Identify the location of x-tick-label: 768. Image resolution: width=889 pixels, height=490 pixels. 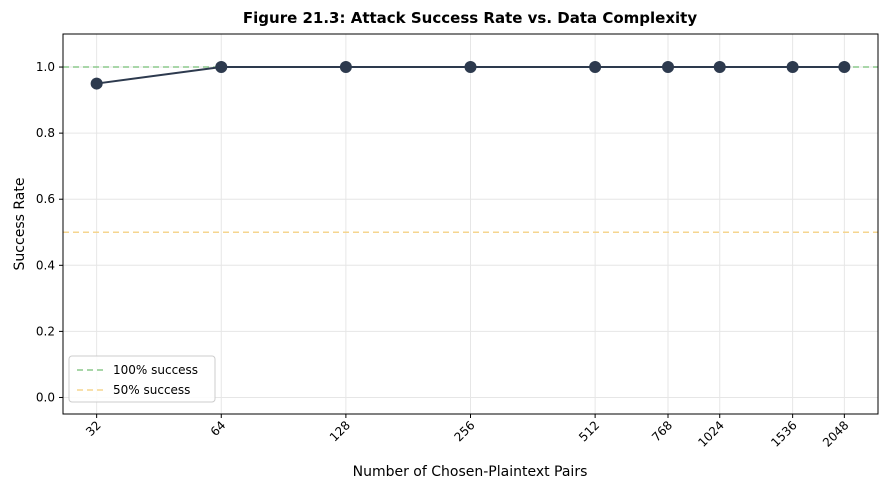
(662, 431).